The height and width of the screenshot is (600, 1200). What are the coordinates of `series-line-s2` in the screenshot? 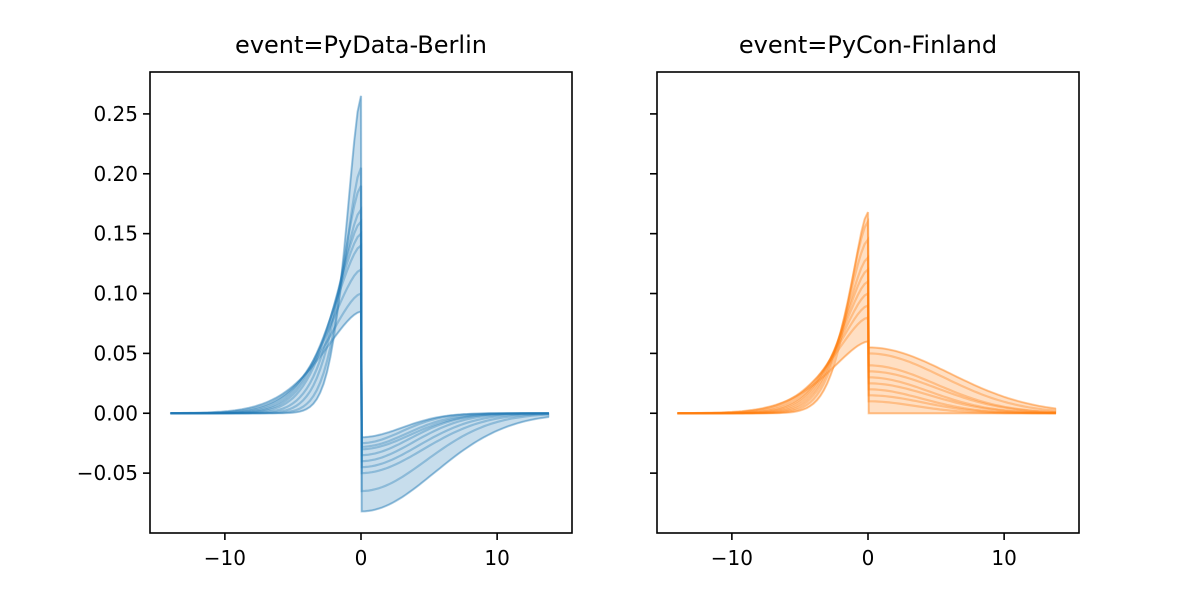 It's located at (867, 316).